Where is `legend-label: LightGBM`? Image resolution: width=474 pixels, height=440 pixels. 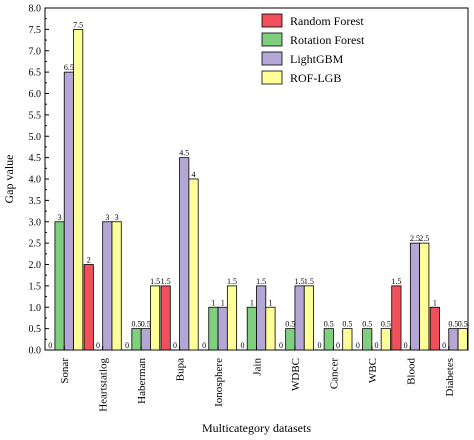
legend-label: LightGBM is located at coordinates (317, 59).